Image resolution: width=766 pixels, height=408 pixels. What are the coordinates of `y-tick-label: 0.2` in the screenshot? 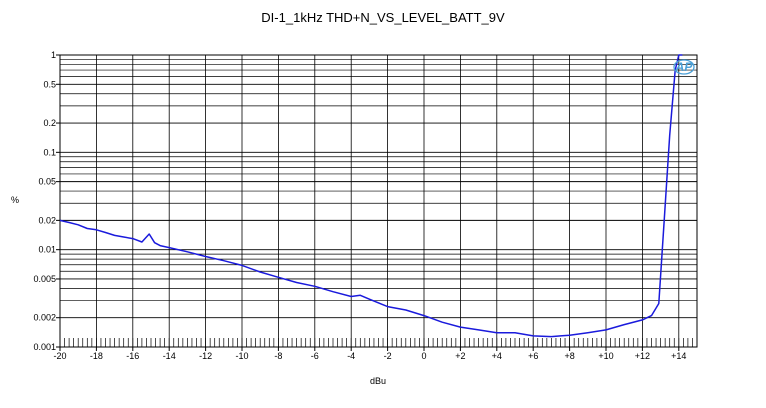 It's located at (49, 123).